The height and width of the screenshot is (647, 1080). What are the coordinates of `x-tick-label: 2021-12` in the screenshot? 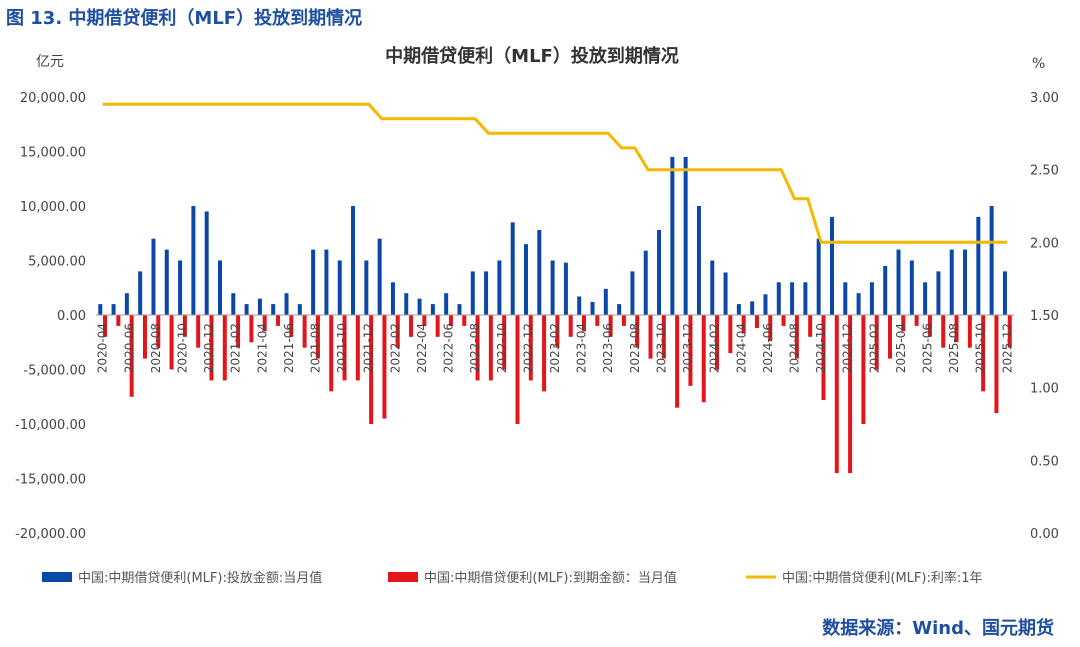 It's located at (369, 348).